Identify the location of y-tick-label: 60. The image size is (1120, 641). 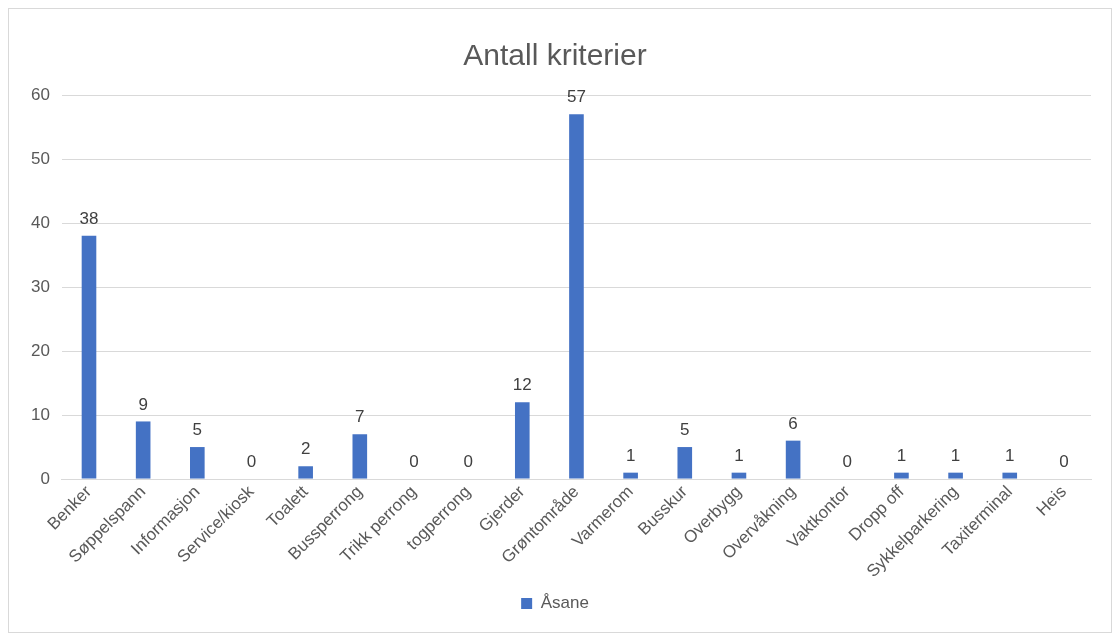
(40, 94).